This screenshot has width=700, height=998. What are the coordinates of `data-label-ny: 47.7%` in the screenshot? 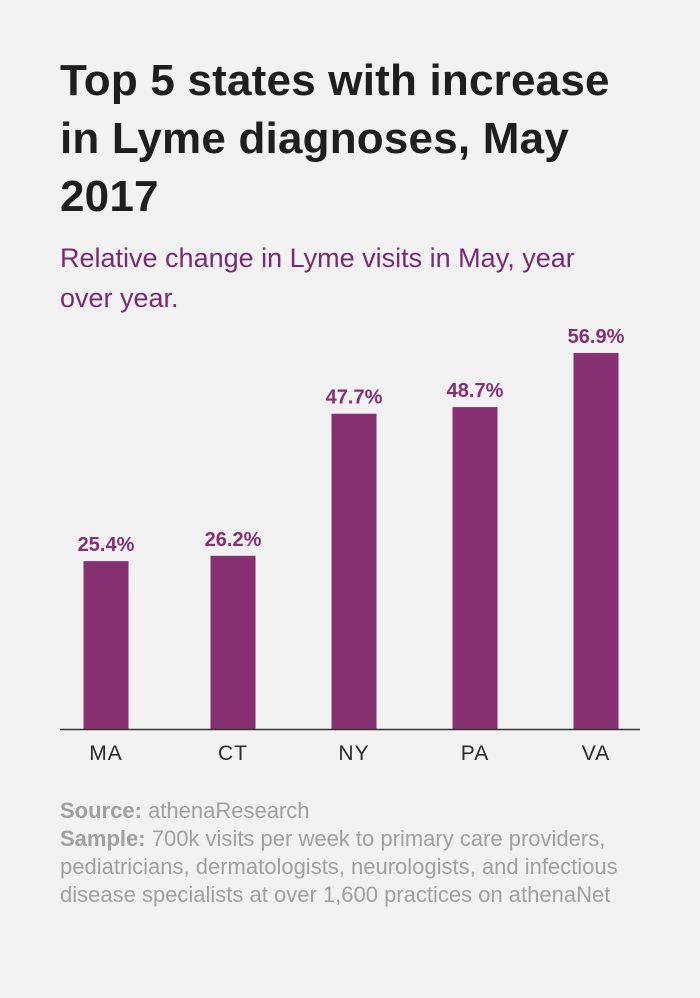 It's located at (354, 398).